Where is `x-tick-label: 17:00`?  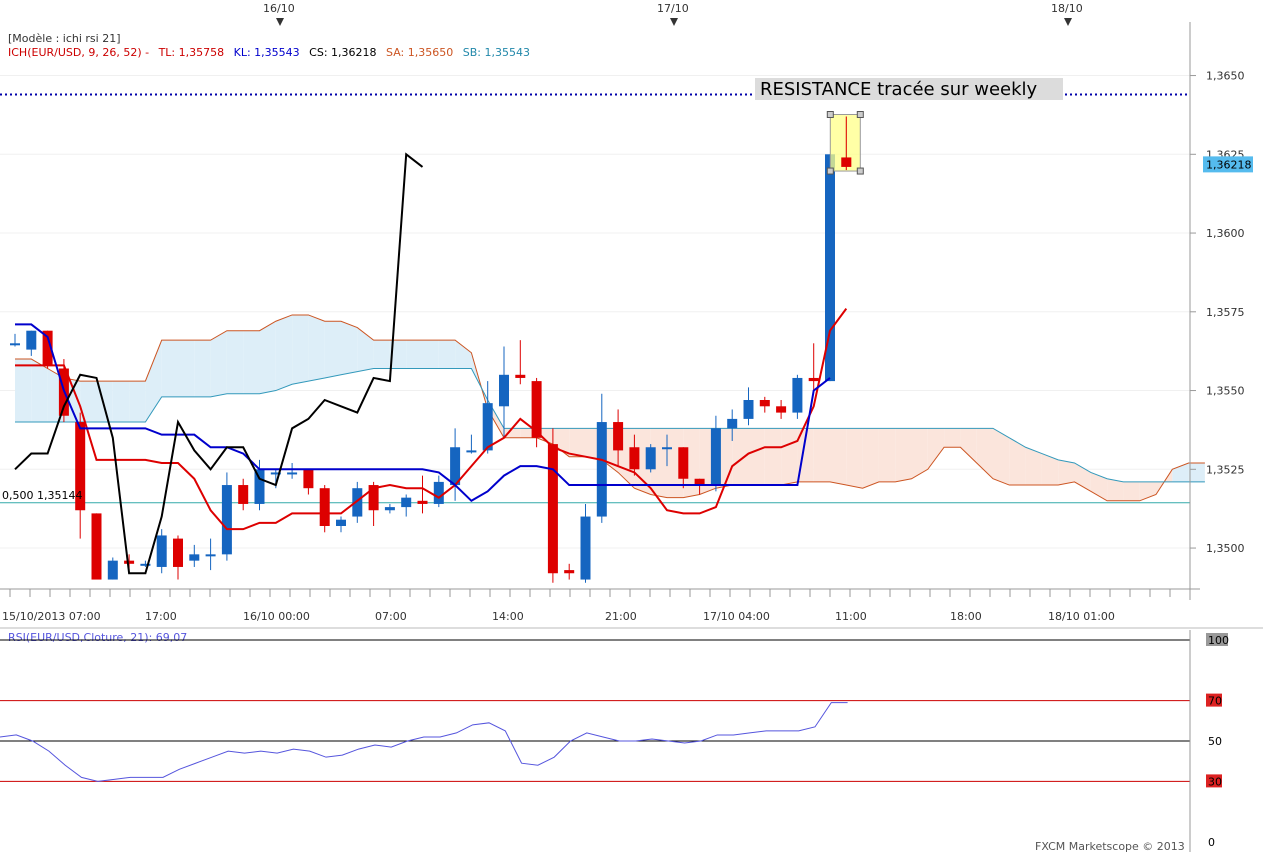 x-tick-label: 17:00 is located at coordinates (161, 616).